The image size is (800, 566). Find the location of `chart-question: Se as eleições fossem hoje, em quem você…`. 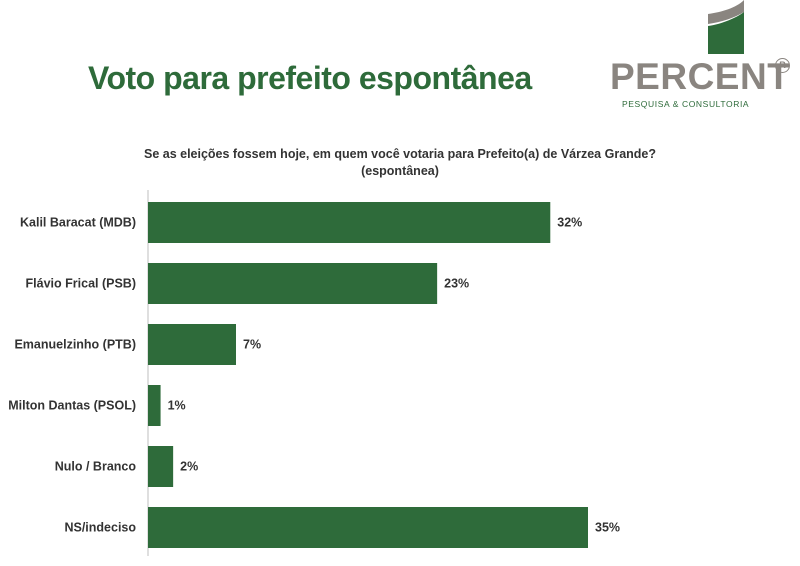

chart-question: Se as eleições fossem hoje, em quem você… is located at coordinates (400, 163).